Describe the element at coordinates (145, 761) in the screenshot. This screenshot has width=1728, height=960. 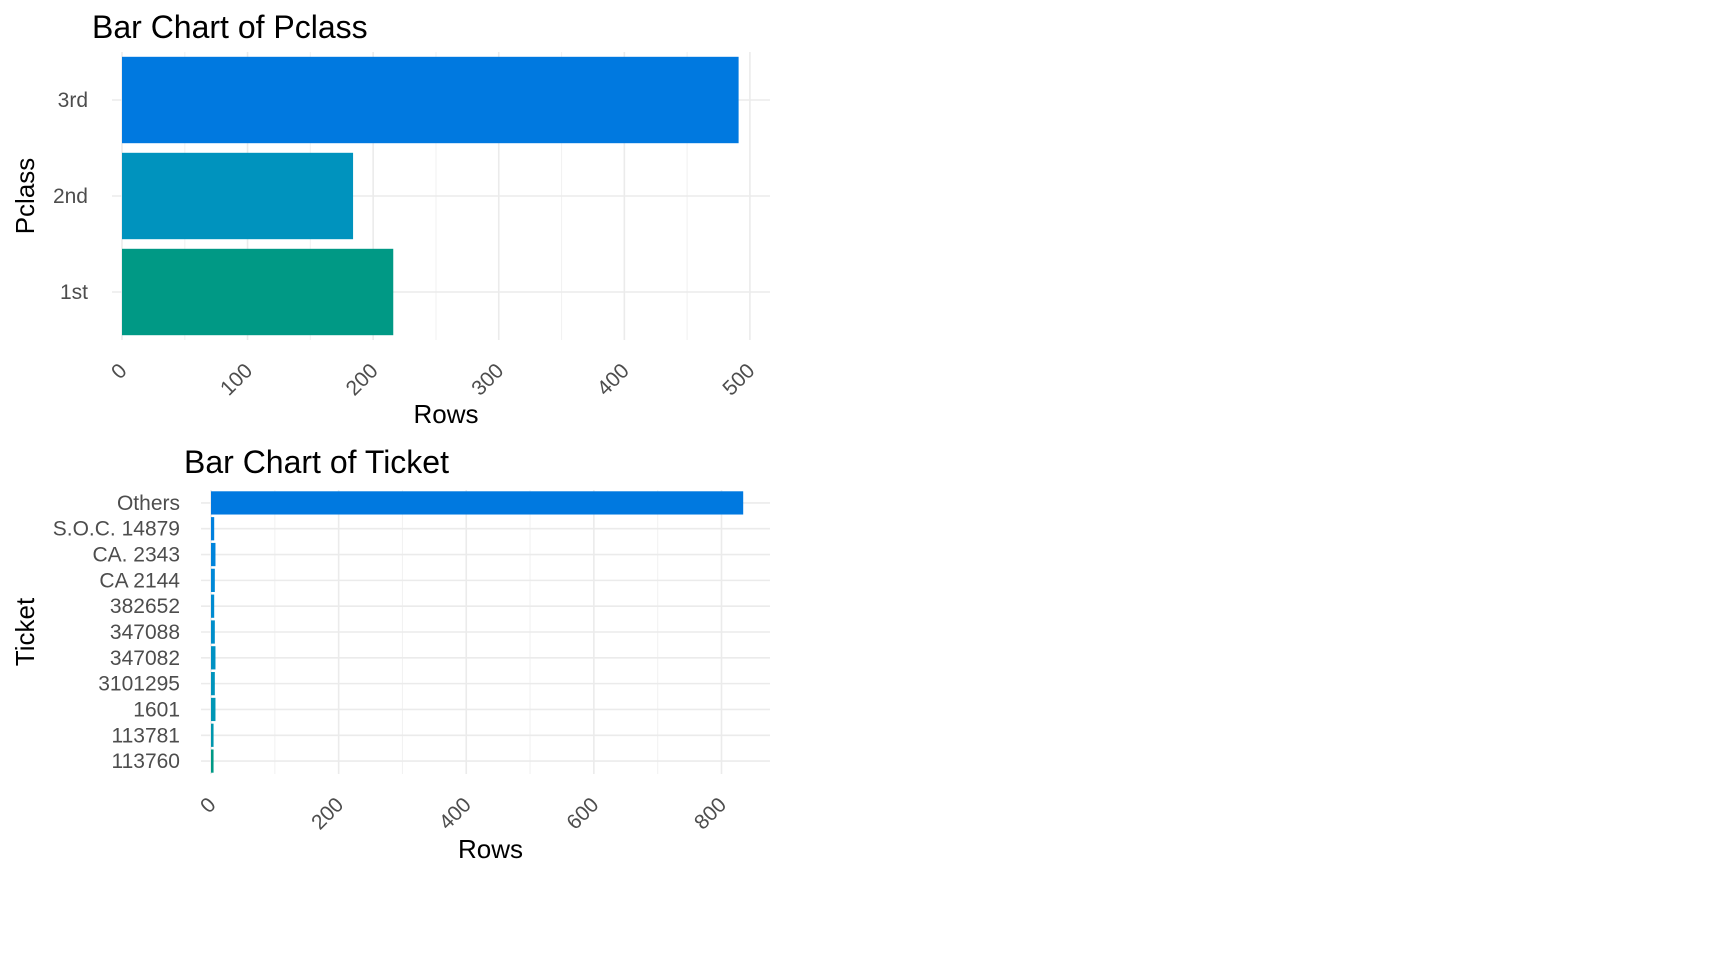
I see `y-tick-label: 113760` at that location.